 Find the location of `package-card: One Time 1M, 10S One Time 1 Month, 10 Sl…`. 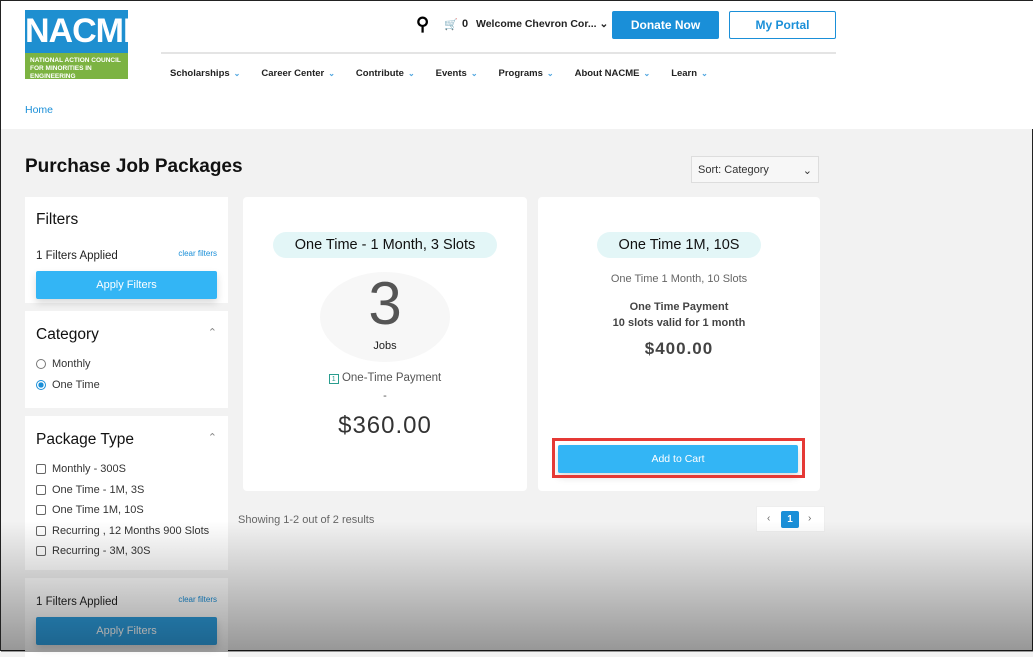

package-card: One Time 1M, 10S One Time 1 Month, 10 Sl… is located at coordinates (679, 344).